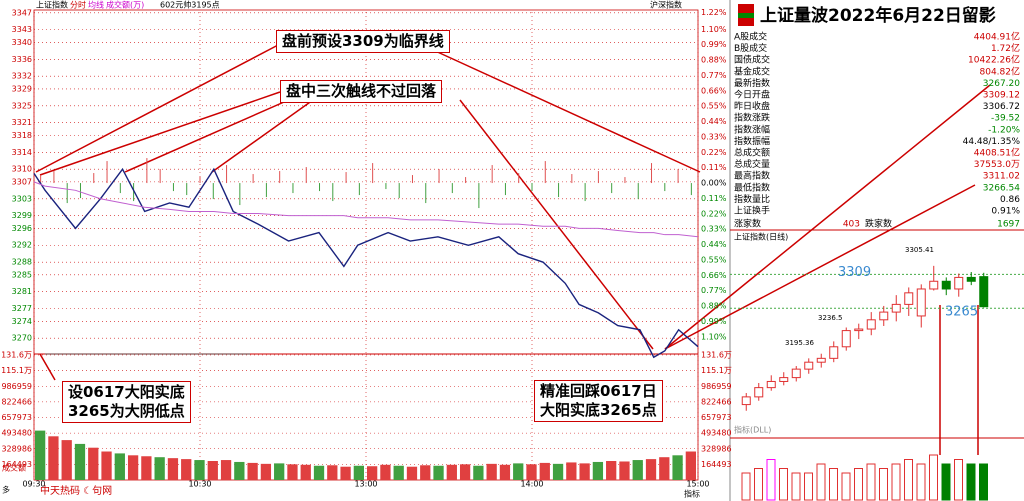  What do you see at coordinates (992, 142) in the screenshot?
I see `row-value: 44.48/1.35%` at bounding box center [992, 142].